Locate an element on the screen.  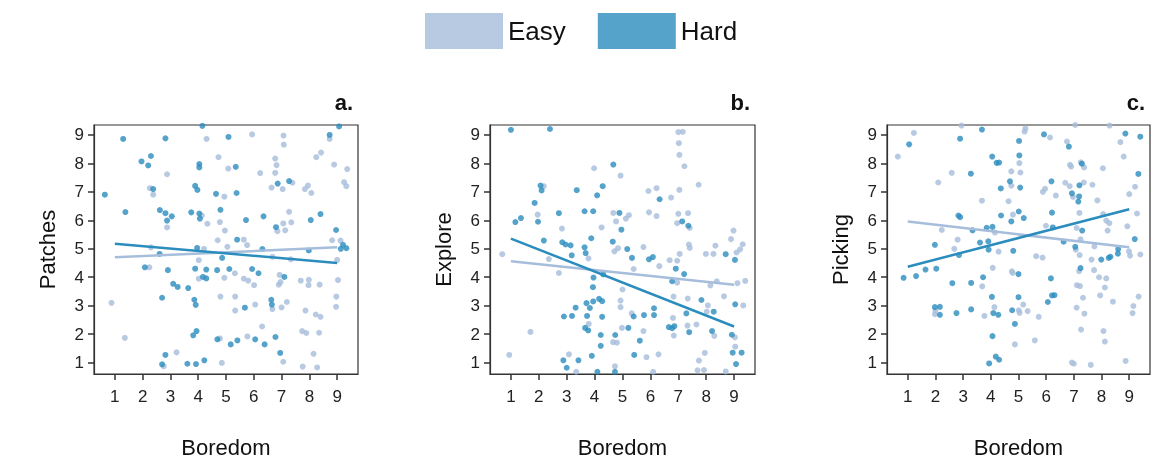
y-axis-title: Explore is located at coordinates (443, 249).